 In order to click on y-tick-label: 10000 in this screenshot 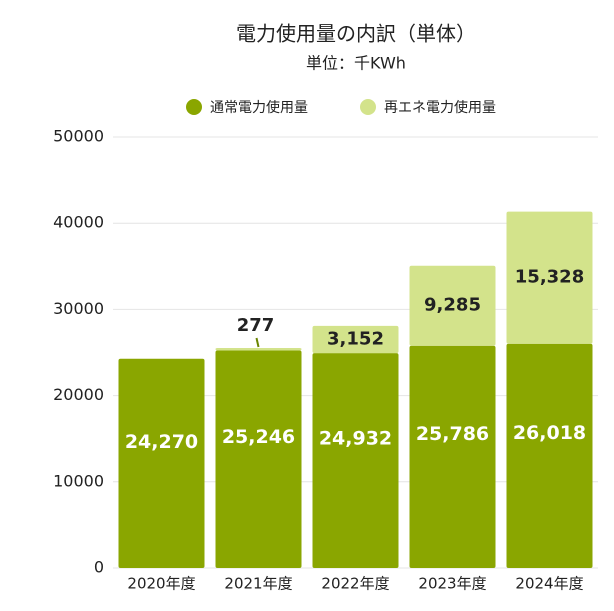, I will do `click(78, 480)`.